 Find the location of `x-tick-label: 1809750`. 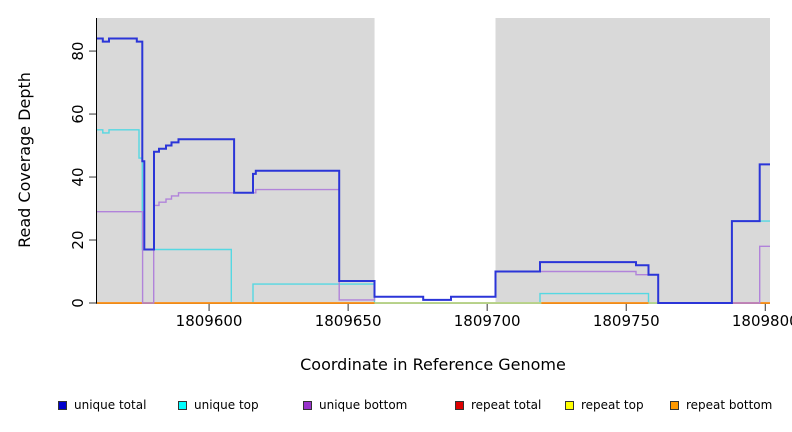

x-tick-label: 1809750 is located at coordinates (626, 321).